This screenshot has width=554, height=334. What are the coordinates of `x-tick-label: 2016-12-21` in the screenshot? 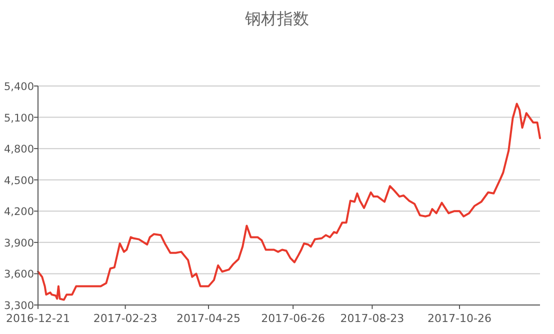 It's located at (38, 318).